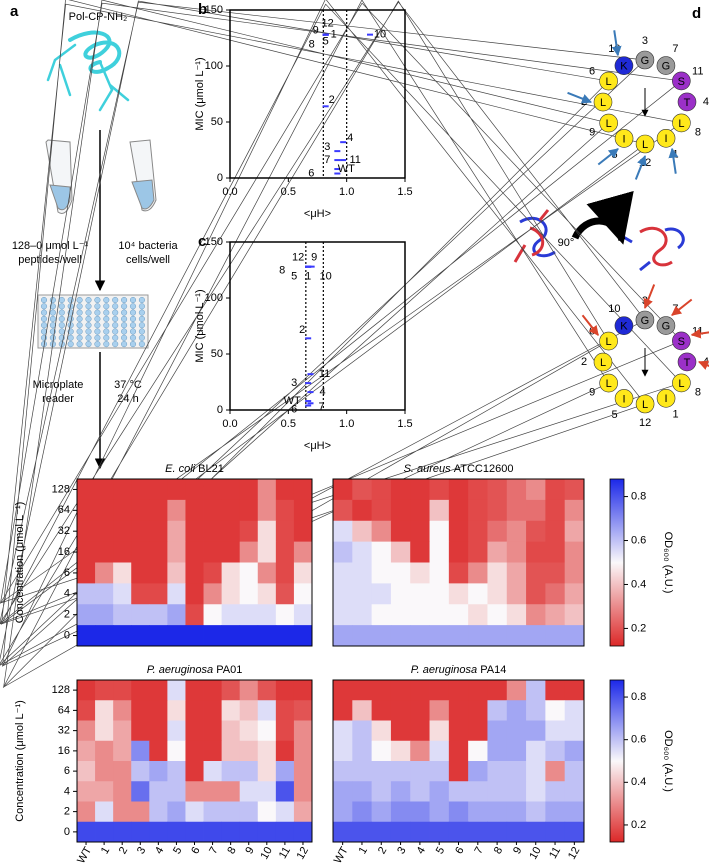  Describe the element at coordinates (401, 850) in the screenshot. I see `x-tick-label: 3` at that location.